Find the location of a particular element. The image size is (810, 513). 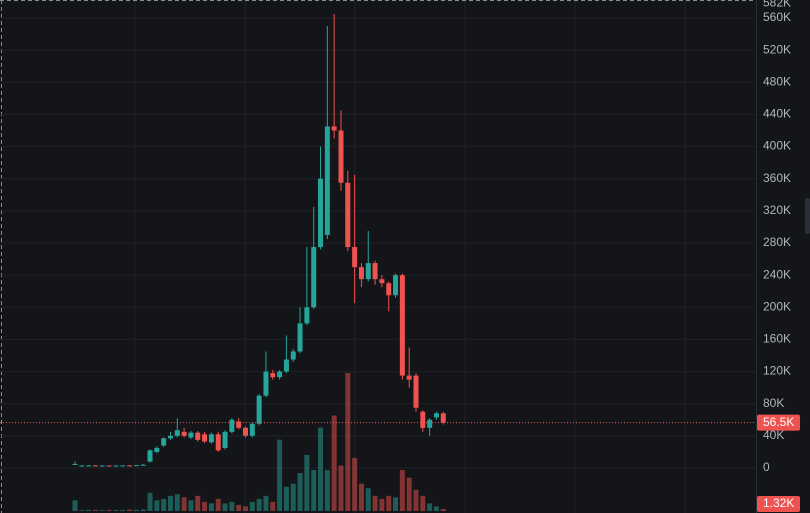

y-tick-label: 360K is located at coordinates (777, 178).